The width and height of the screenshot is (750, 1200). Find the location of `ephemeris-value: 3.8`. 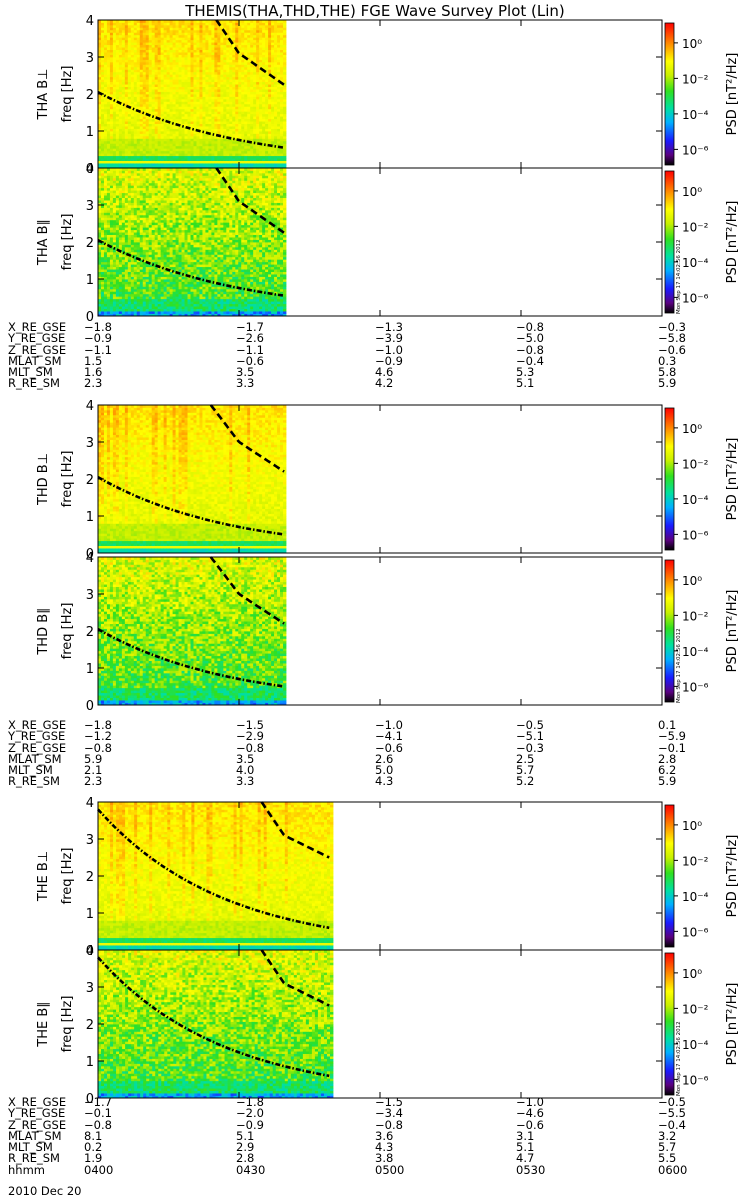

ephemeris-value: 3.8 is located at coordinates (384, 1159).